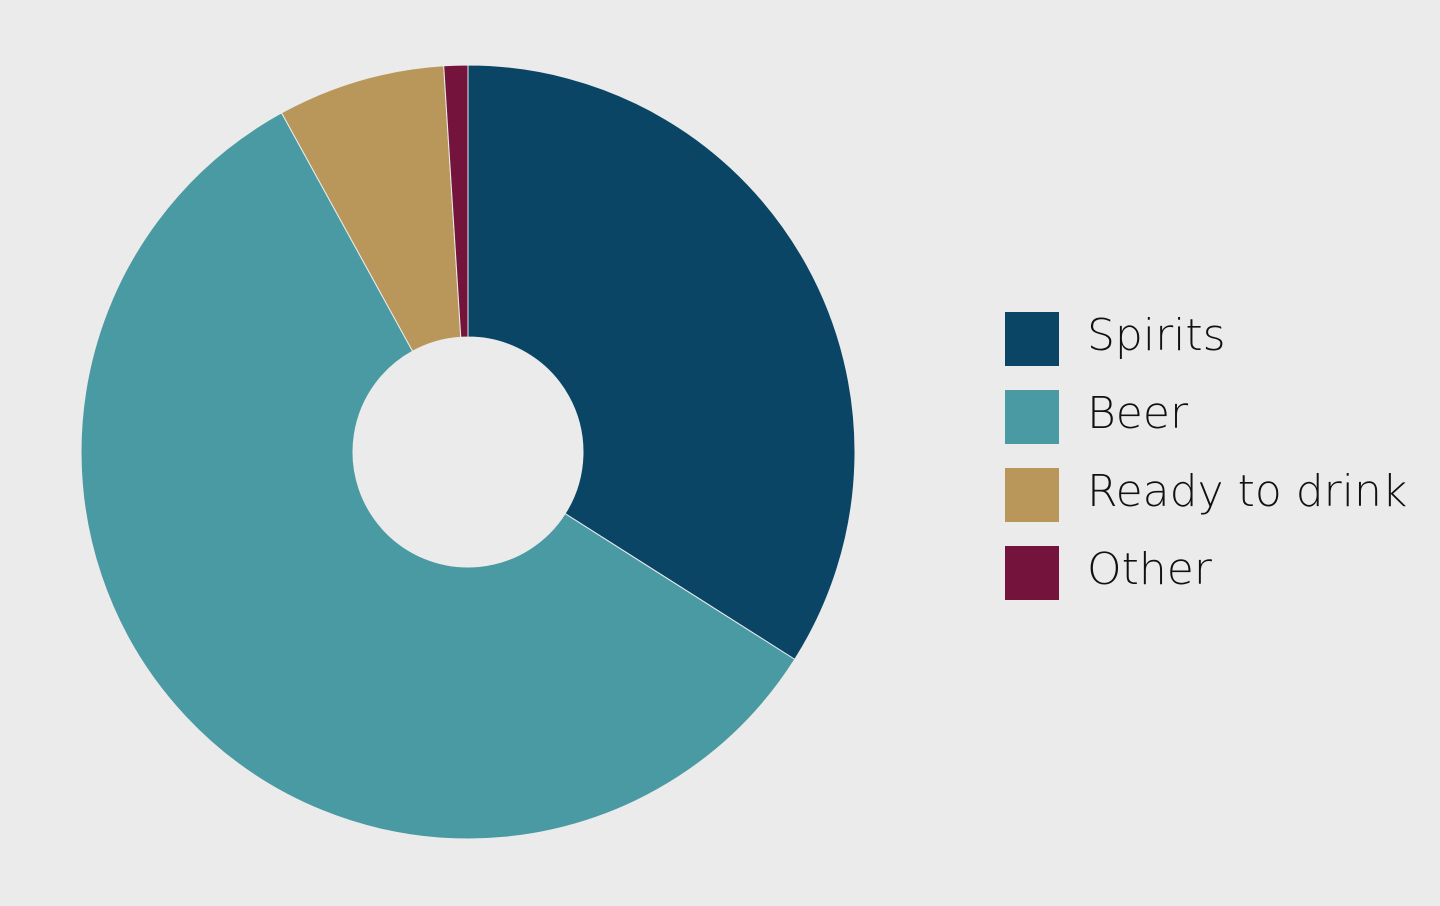 This screenshot has height=906, width=1440. Describe the element at coordinates (1247, 491) in the screenshot. I see `legend-label: Ready to drink` at that location.